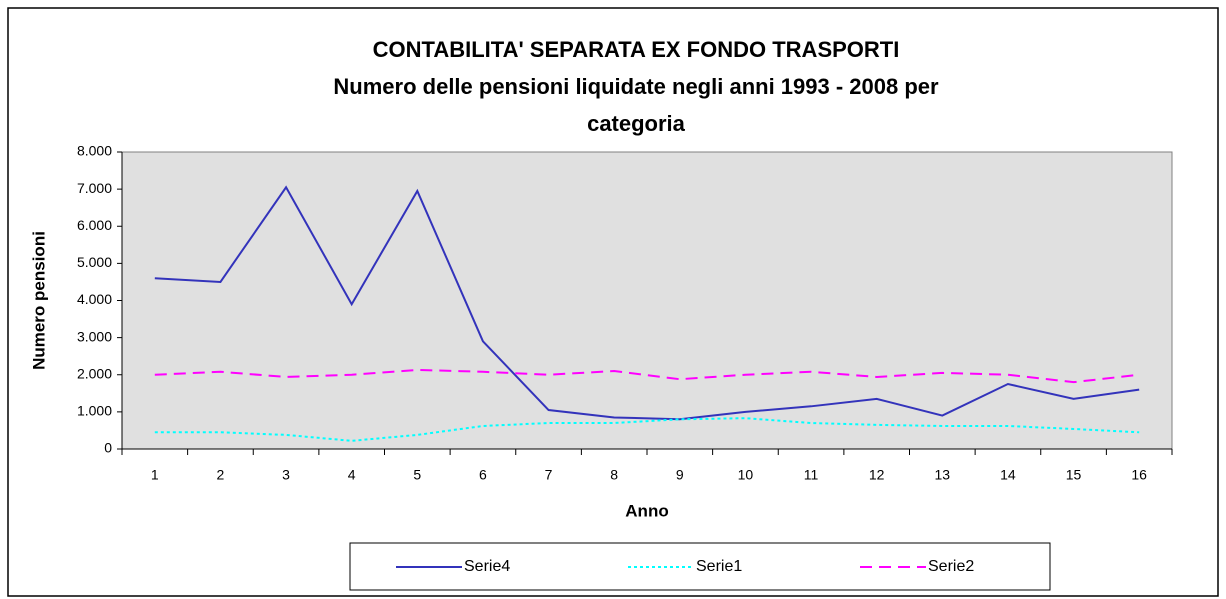 Image resolution: width=1226 pixels, height=599 pixels. I want to click on x-tick-label: 1, so click(155, 475).